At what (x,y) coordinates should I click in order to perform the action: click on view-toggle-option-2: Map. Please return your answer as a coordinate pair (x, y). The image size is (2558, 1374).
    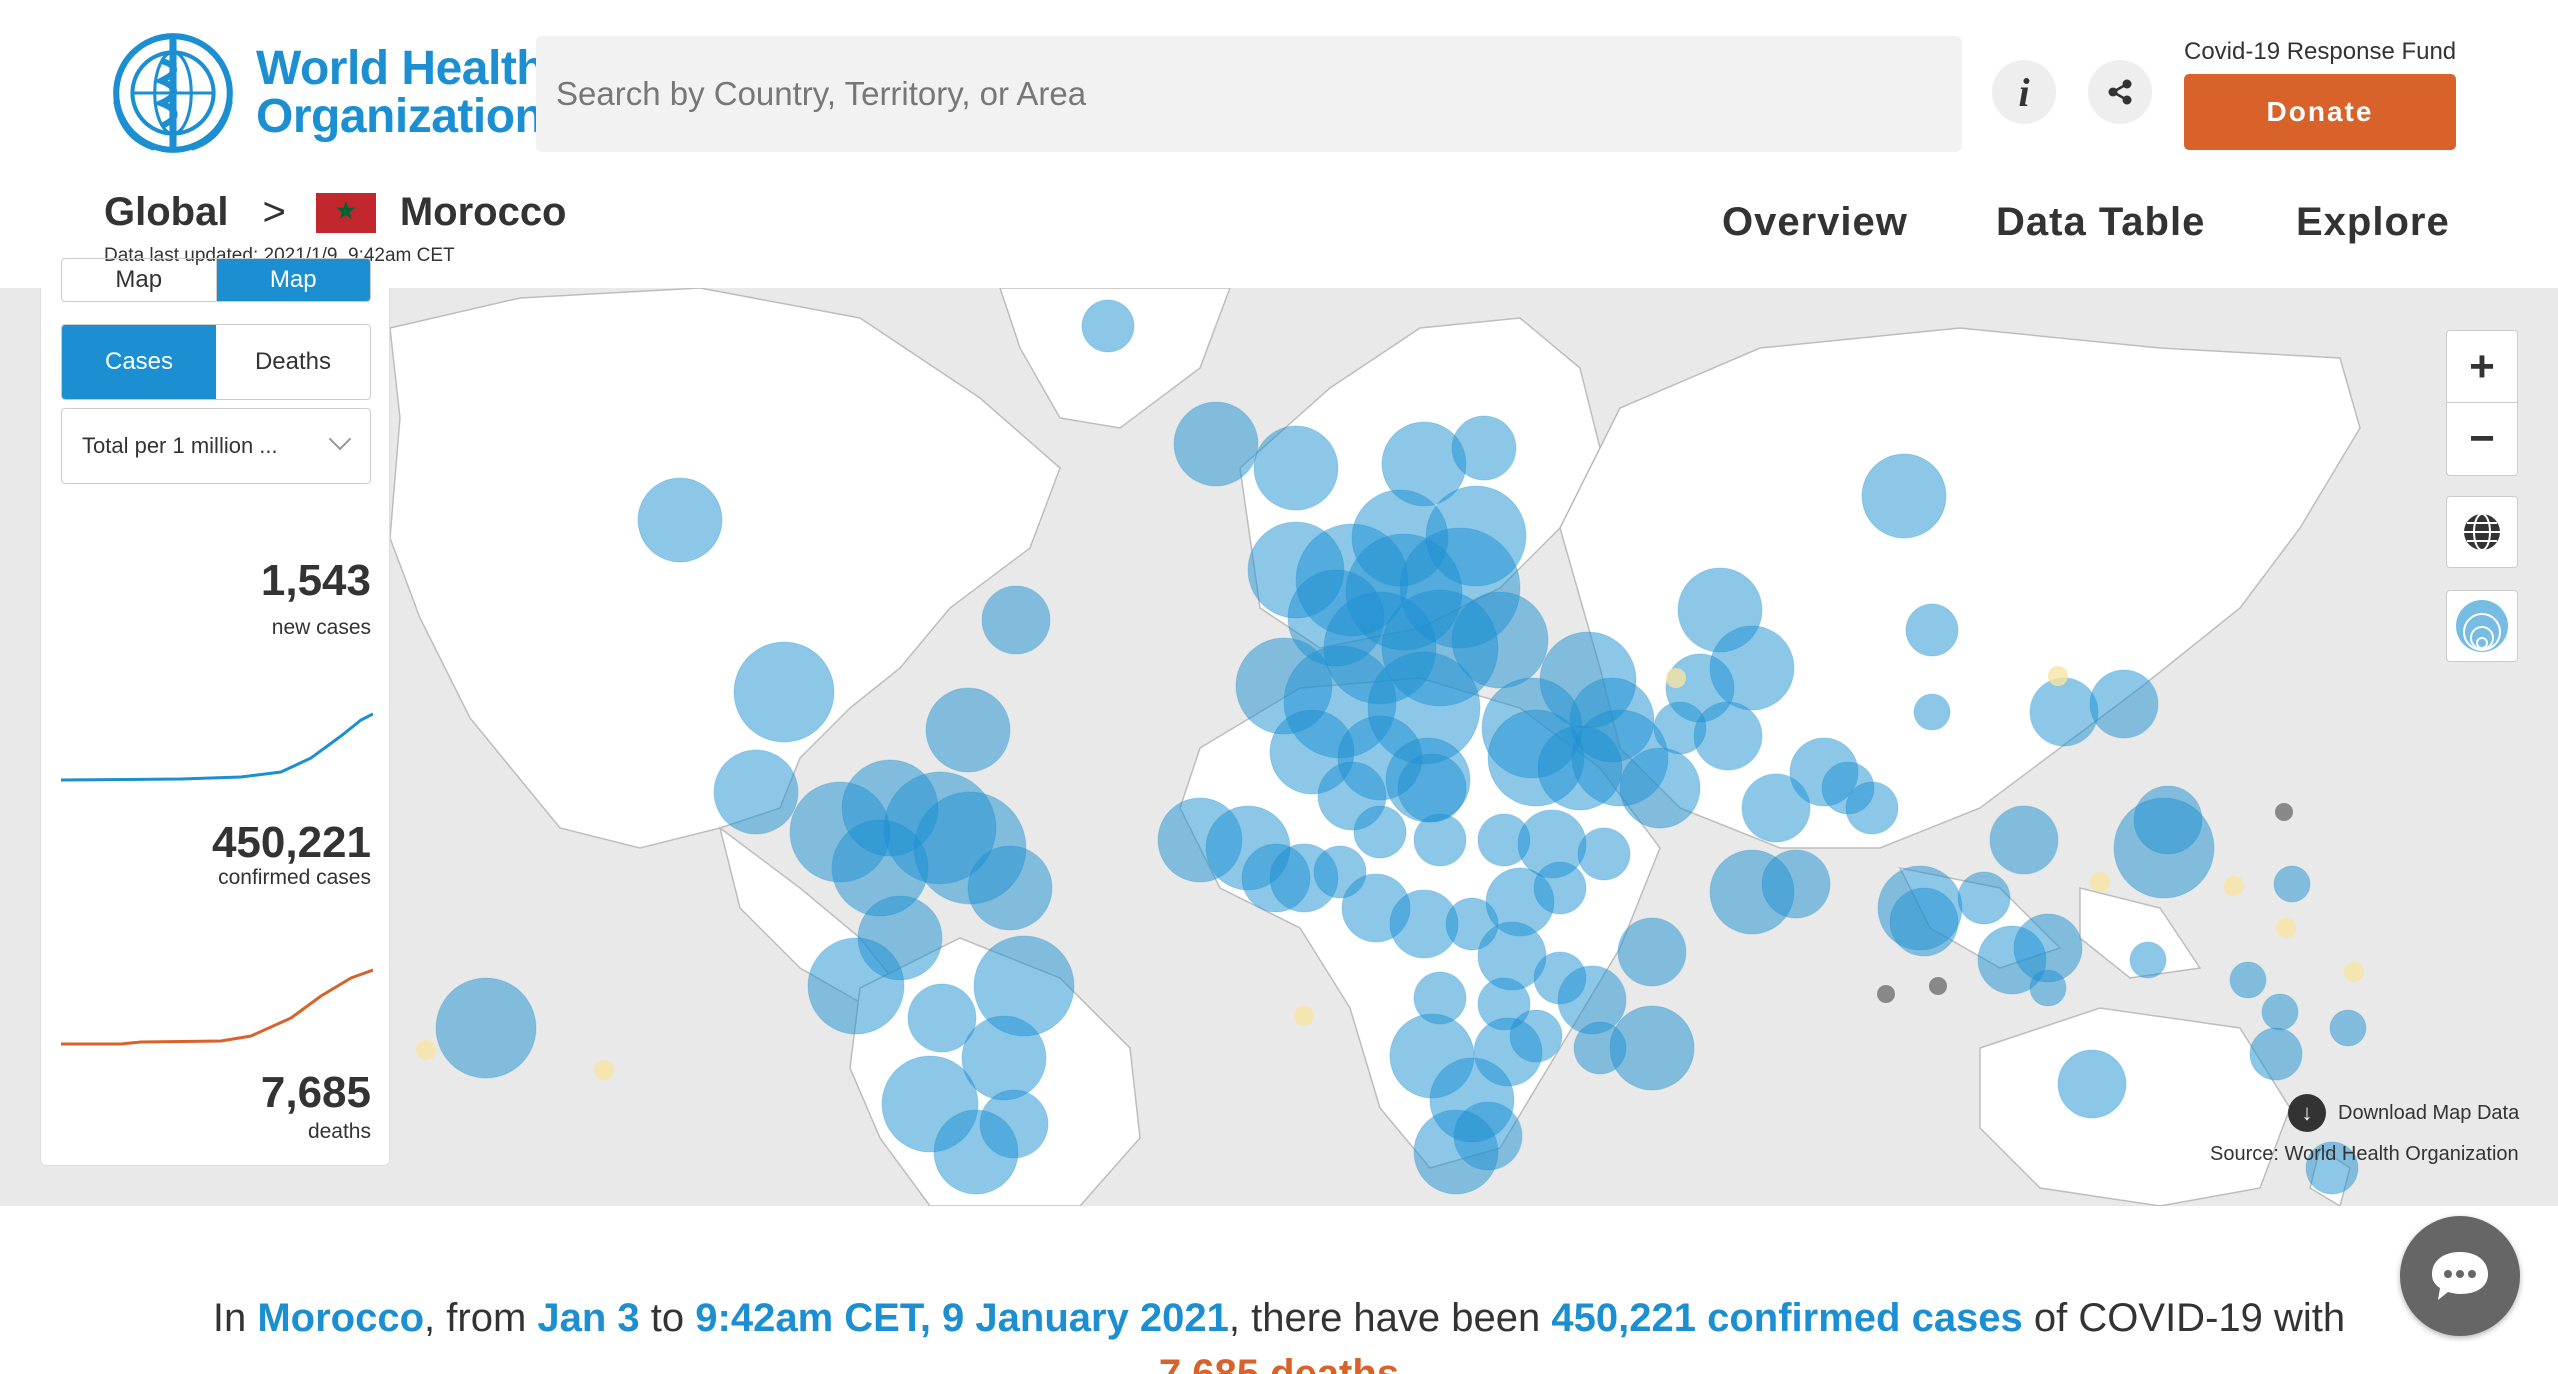
    Looking at the image, I should click on (293, 280).